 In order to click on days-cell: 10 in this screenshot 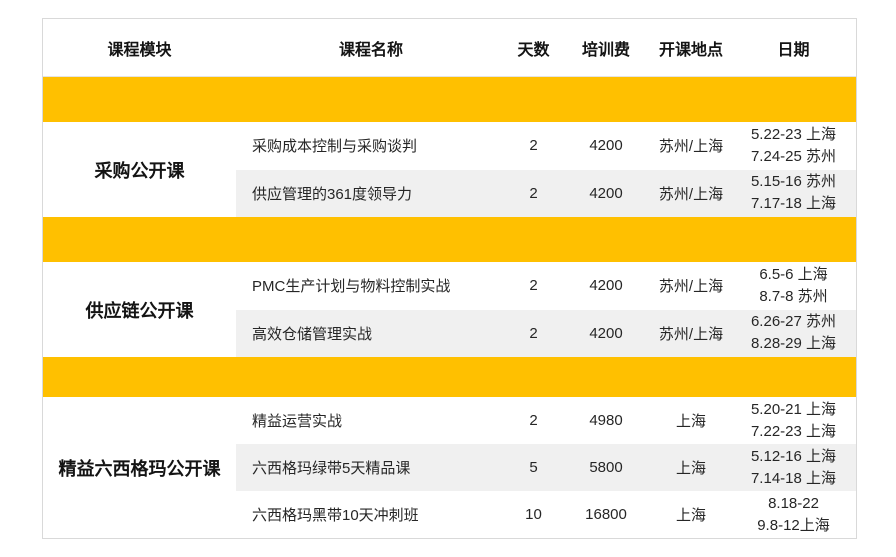, I will do `click(533, 514)`.